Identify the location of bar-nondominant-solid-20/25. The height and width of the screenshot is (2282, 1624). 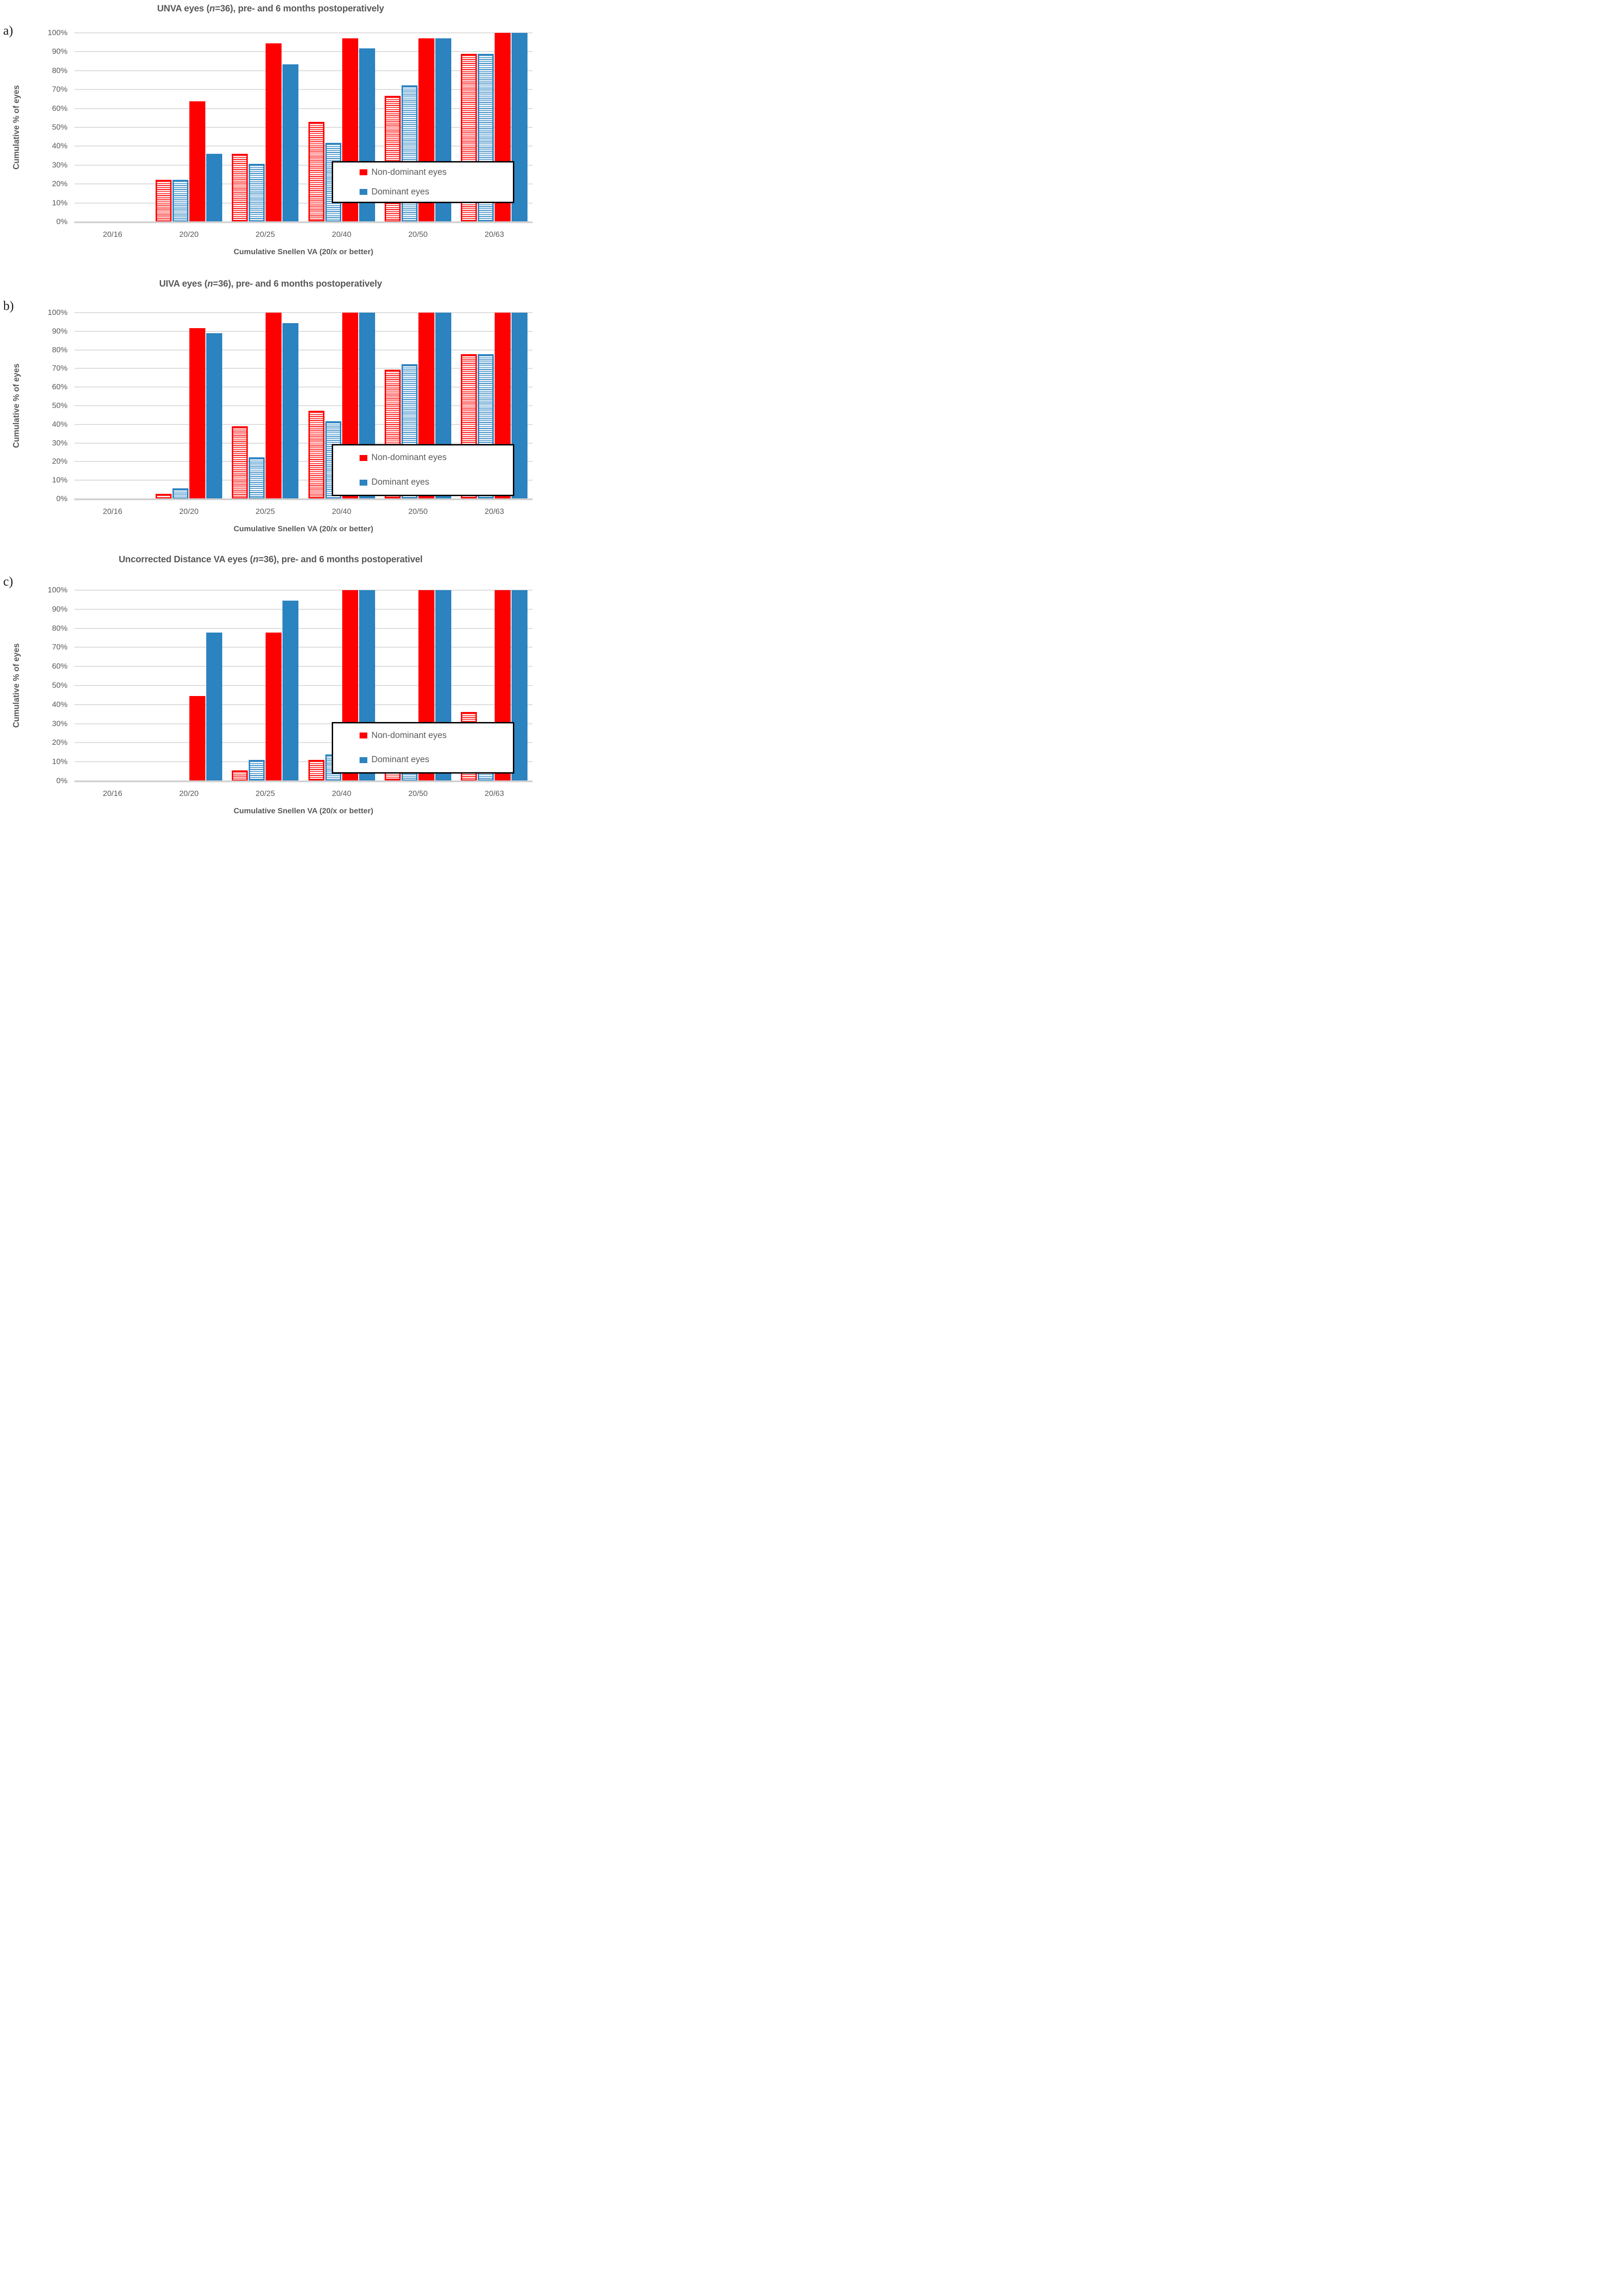
(274, 406).